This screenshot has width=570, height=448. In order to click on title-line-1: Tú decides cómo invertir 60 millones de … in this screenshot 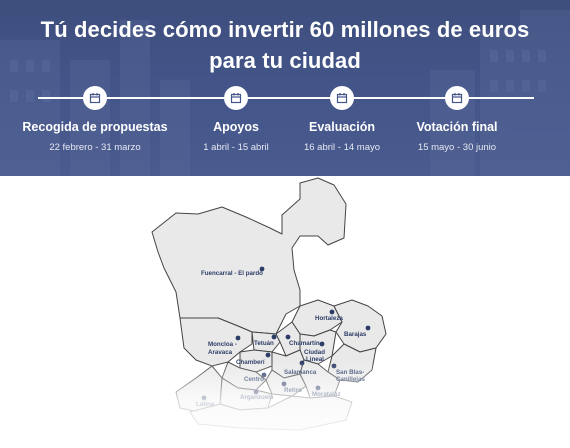, I will do `click(285, 29)`.